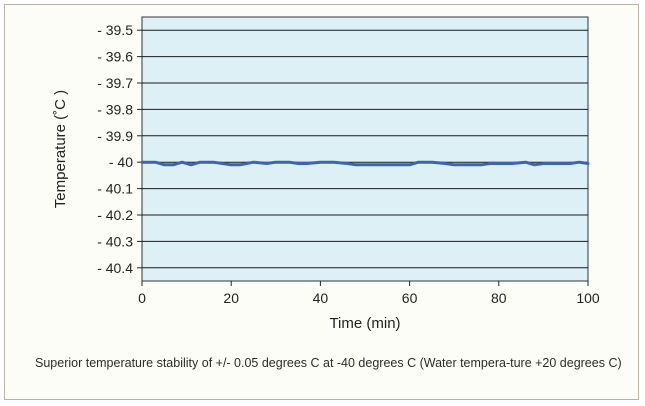  Describe the element at coordinates (115, 215) in the screenshot. I see `y-tick-label: - 40.2` at that location.